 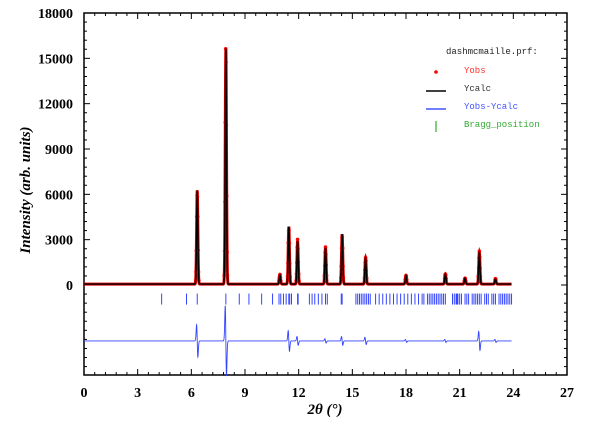 I want to click on x-tick-label: 18, so click(x=406, y=393).